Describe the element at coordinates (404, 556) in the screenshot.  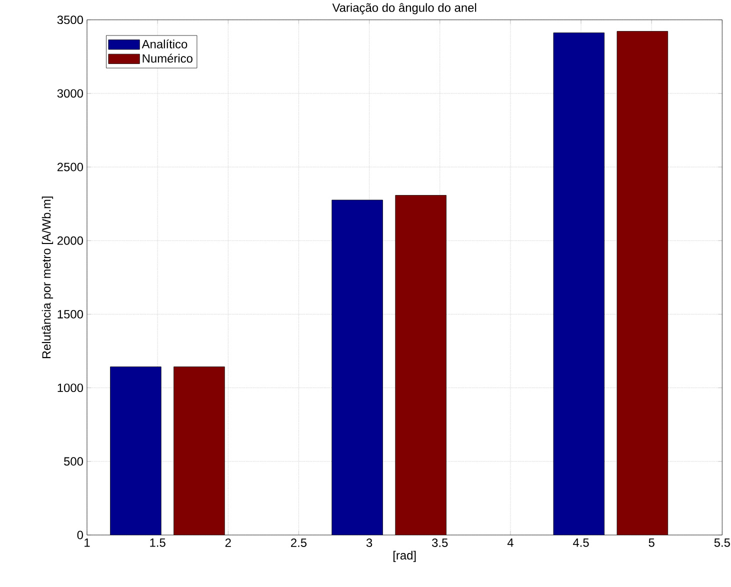
I see `x-axis-title: [rad]` at that location.